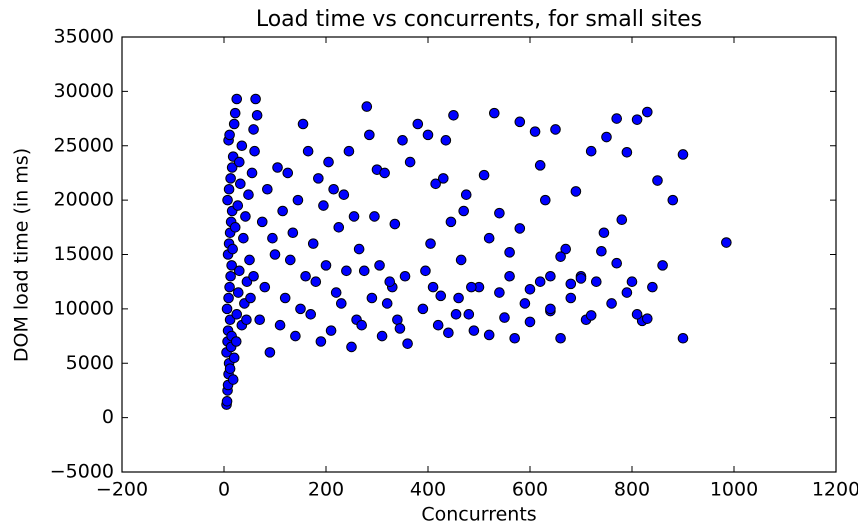  Describe the element at coordinates (84, 145) in the screenshot. I see `y-tick-label: 25000` at that location.